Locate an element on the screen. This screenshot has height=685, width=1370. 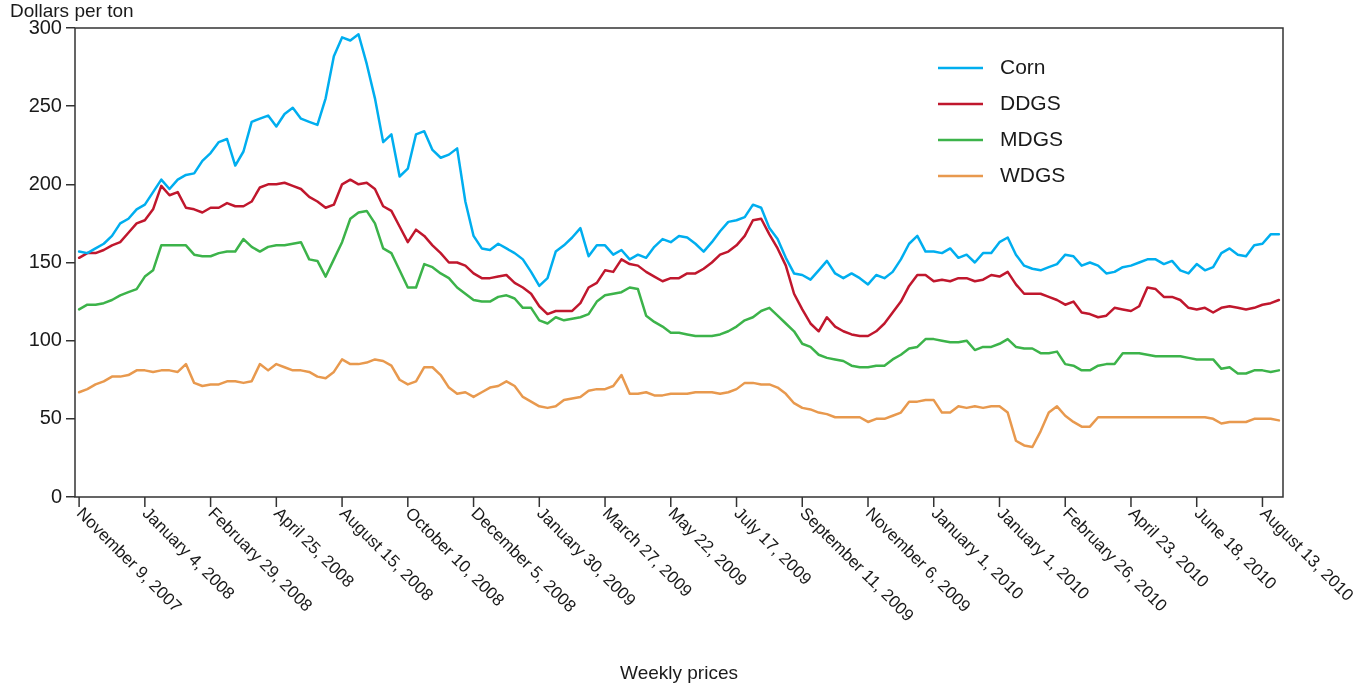
legend-label: DDGS is located at coordinates (1030, 102).